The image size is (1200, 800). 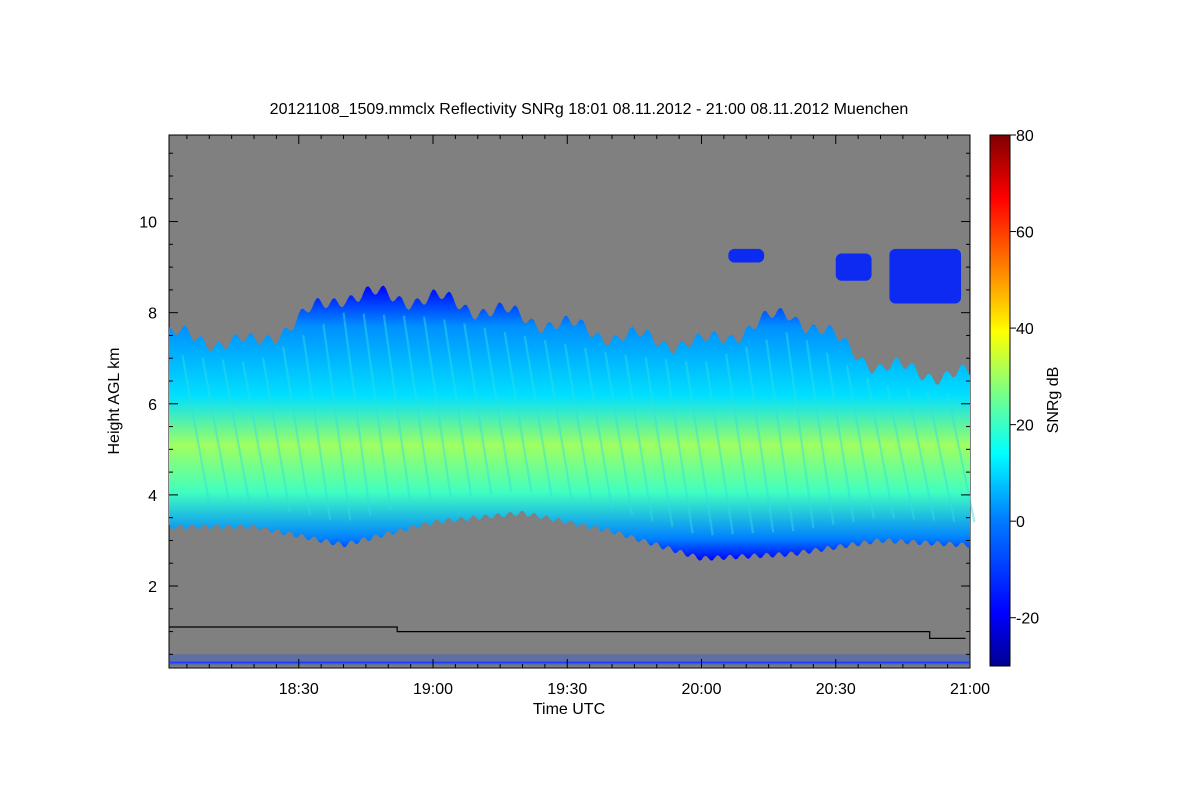 I want to click on ground-clutter, so click(x=569, y=660).